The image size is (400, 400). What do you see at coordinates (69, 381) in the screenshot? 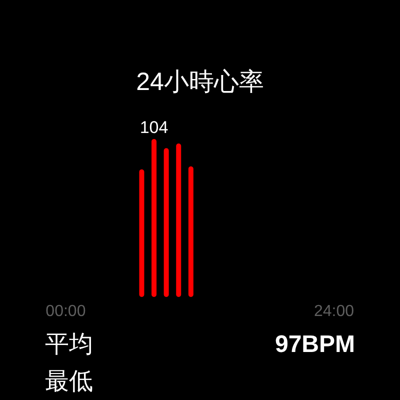
I see `annotation: 最低` at bounding box center [69, 381].